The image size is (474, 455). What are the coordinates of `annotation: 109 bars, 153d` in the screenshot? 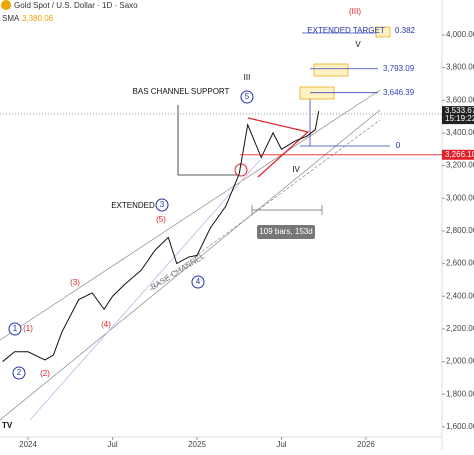 It's located at (285, 231).